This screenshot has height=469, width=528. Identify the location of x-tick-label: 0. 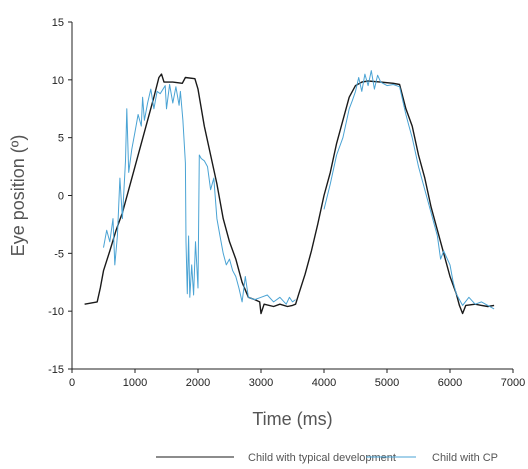
(72, 383).